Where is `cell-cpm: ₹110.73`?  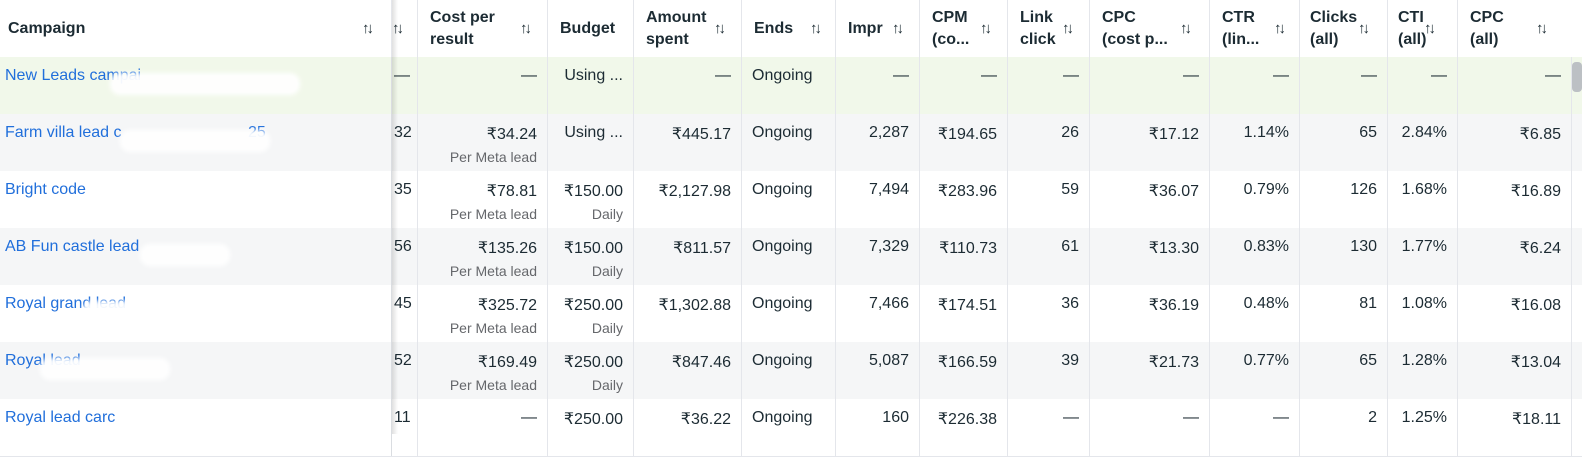
cell-cpm: ₹110.73 is located at coordinates (964, 256).